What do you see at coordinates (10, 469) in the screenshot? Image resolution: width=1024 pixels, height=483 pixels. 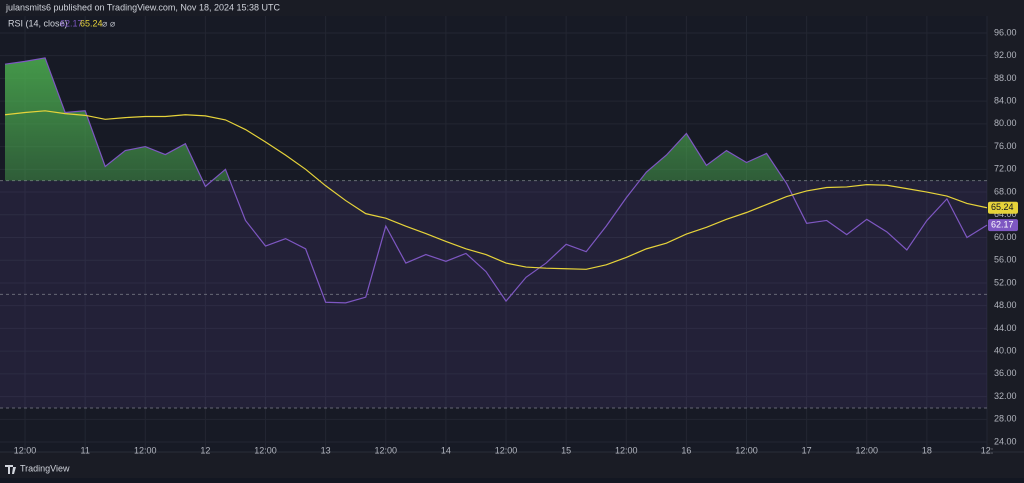 I see `logo-icon` at bounding box center [10, 469].